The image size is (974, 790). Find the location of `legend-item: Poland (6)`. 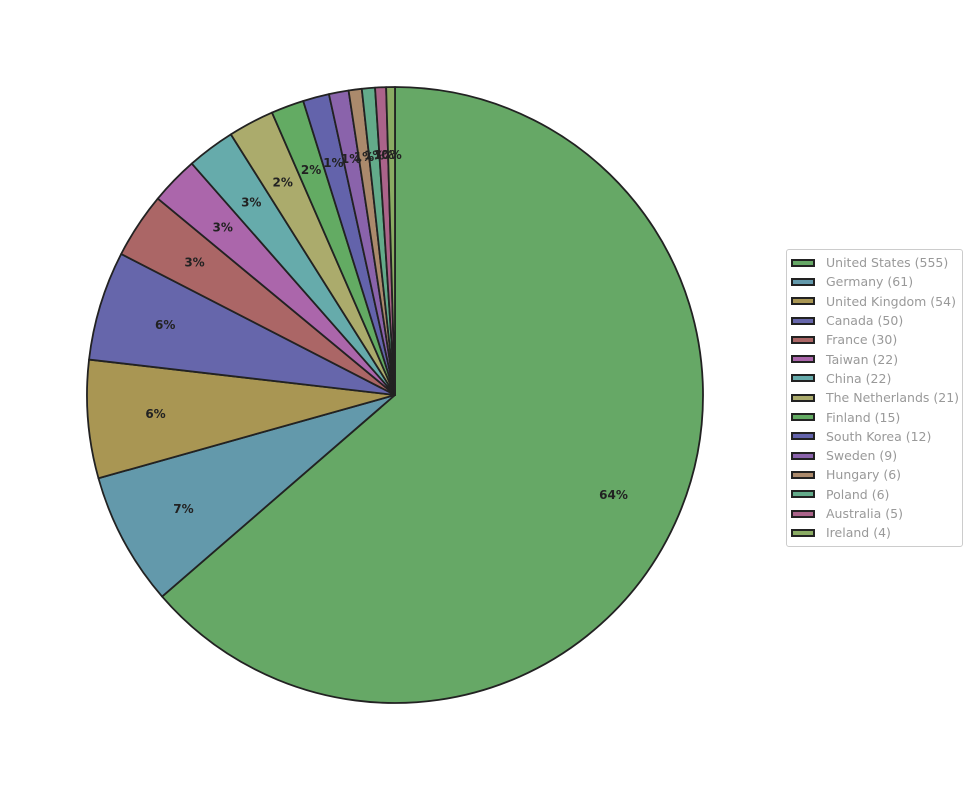

legend-item: Poland (6) is located at coordinates (874, 494).